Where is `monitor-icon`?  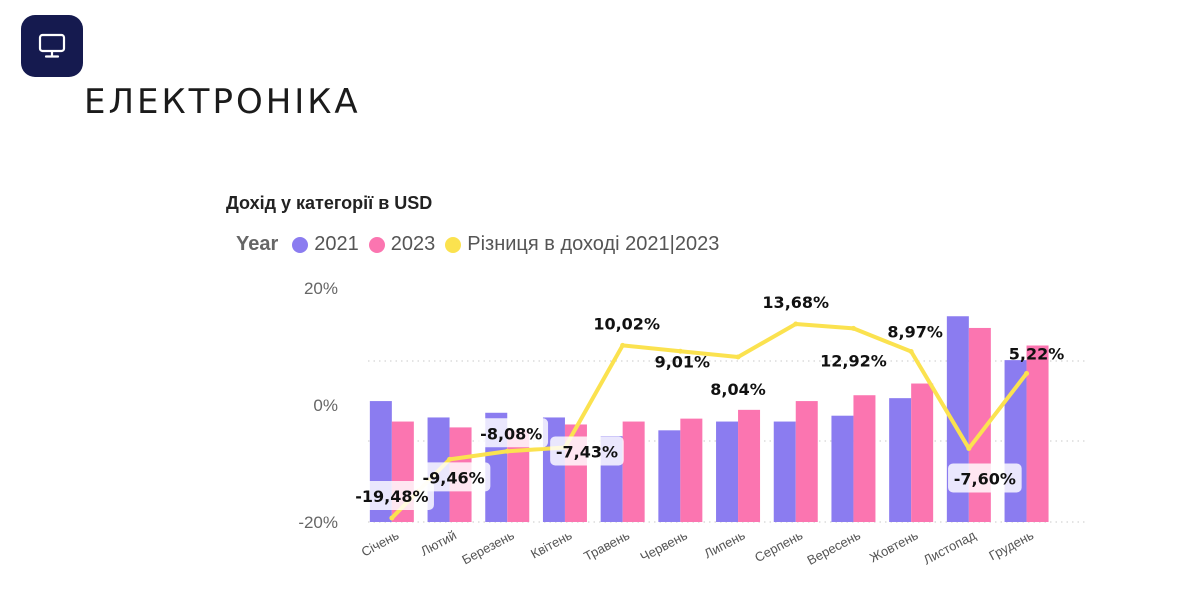
monitor-icon is located at coordinates (52, 45).